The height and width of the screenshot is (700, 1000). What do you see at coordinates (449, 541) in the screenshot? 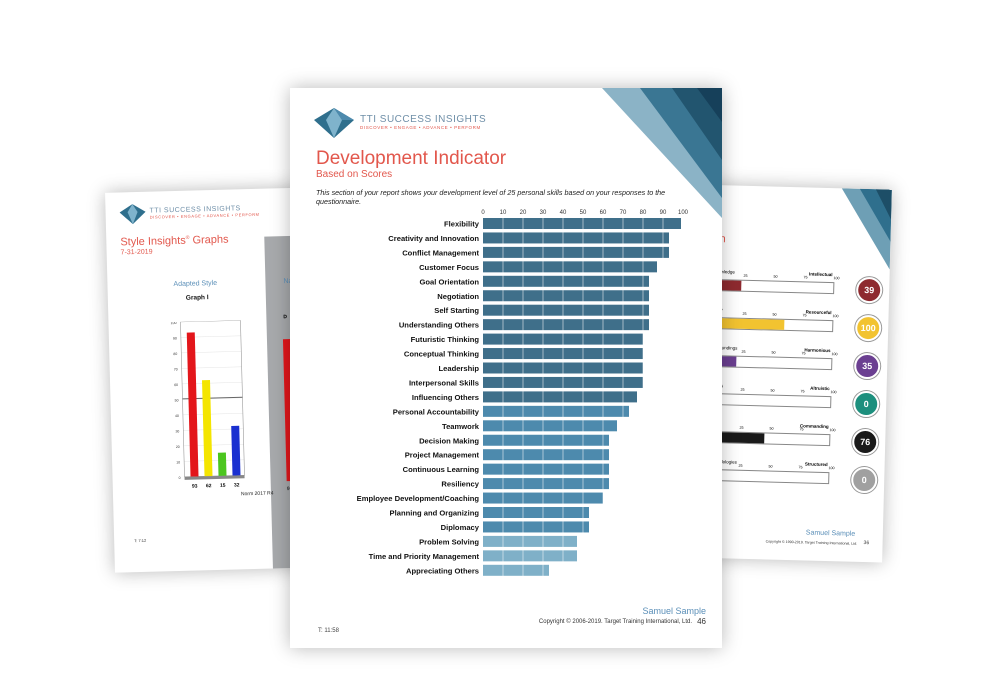
I see `category-label: Problem Solving` at bounding box center [449, 541].